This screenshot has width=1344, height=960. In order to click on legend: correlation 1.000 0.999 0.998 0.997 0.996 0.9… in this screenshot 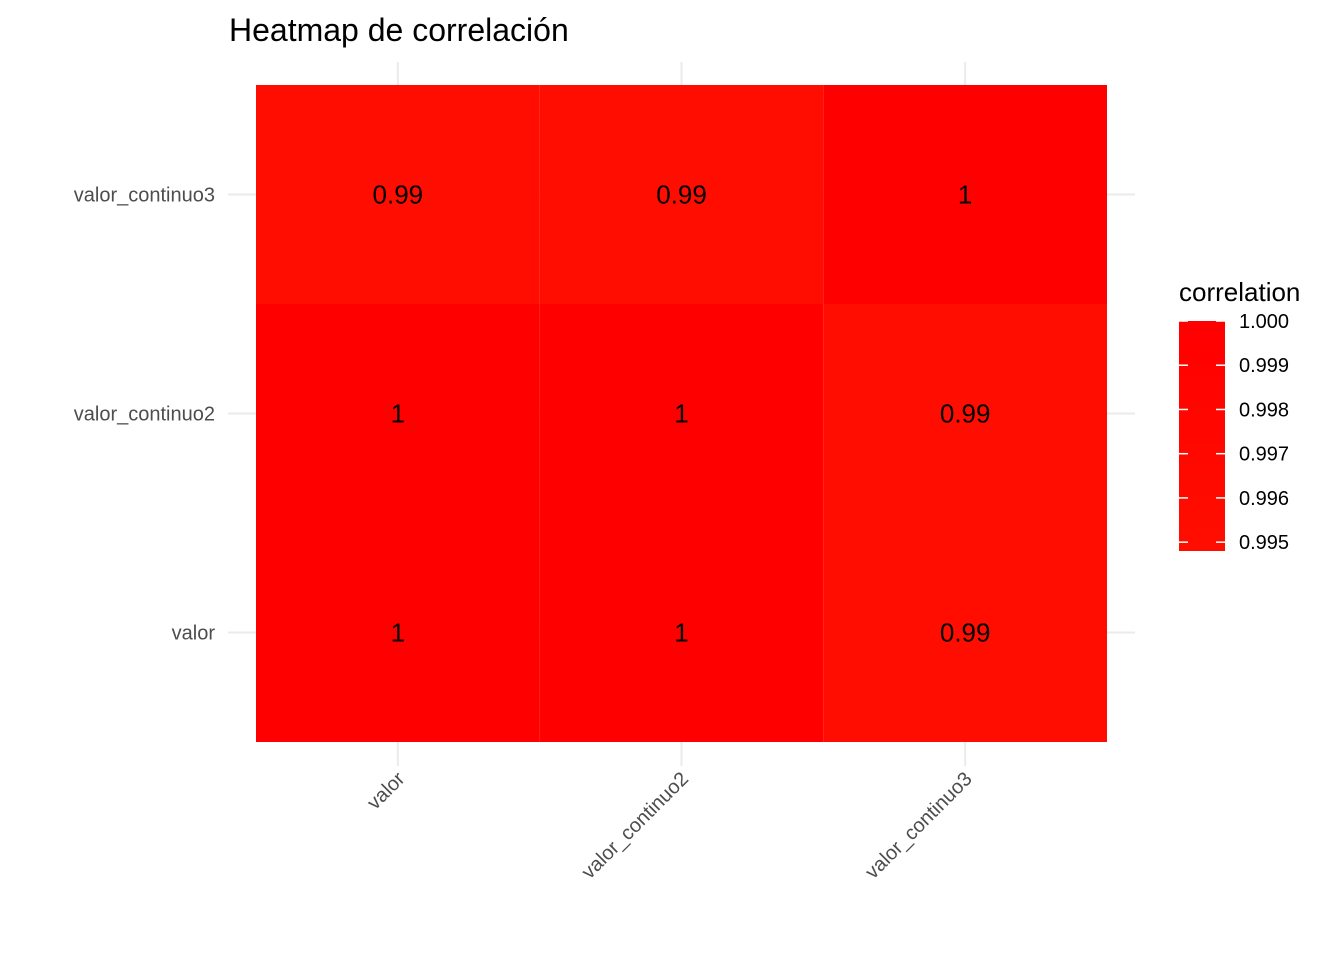, I will do `click(1239, 415)`.